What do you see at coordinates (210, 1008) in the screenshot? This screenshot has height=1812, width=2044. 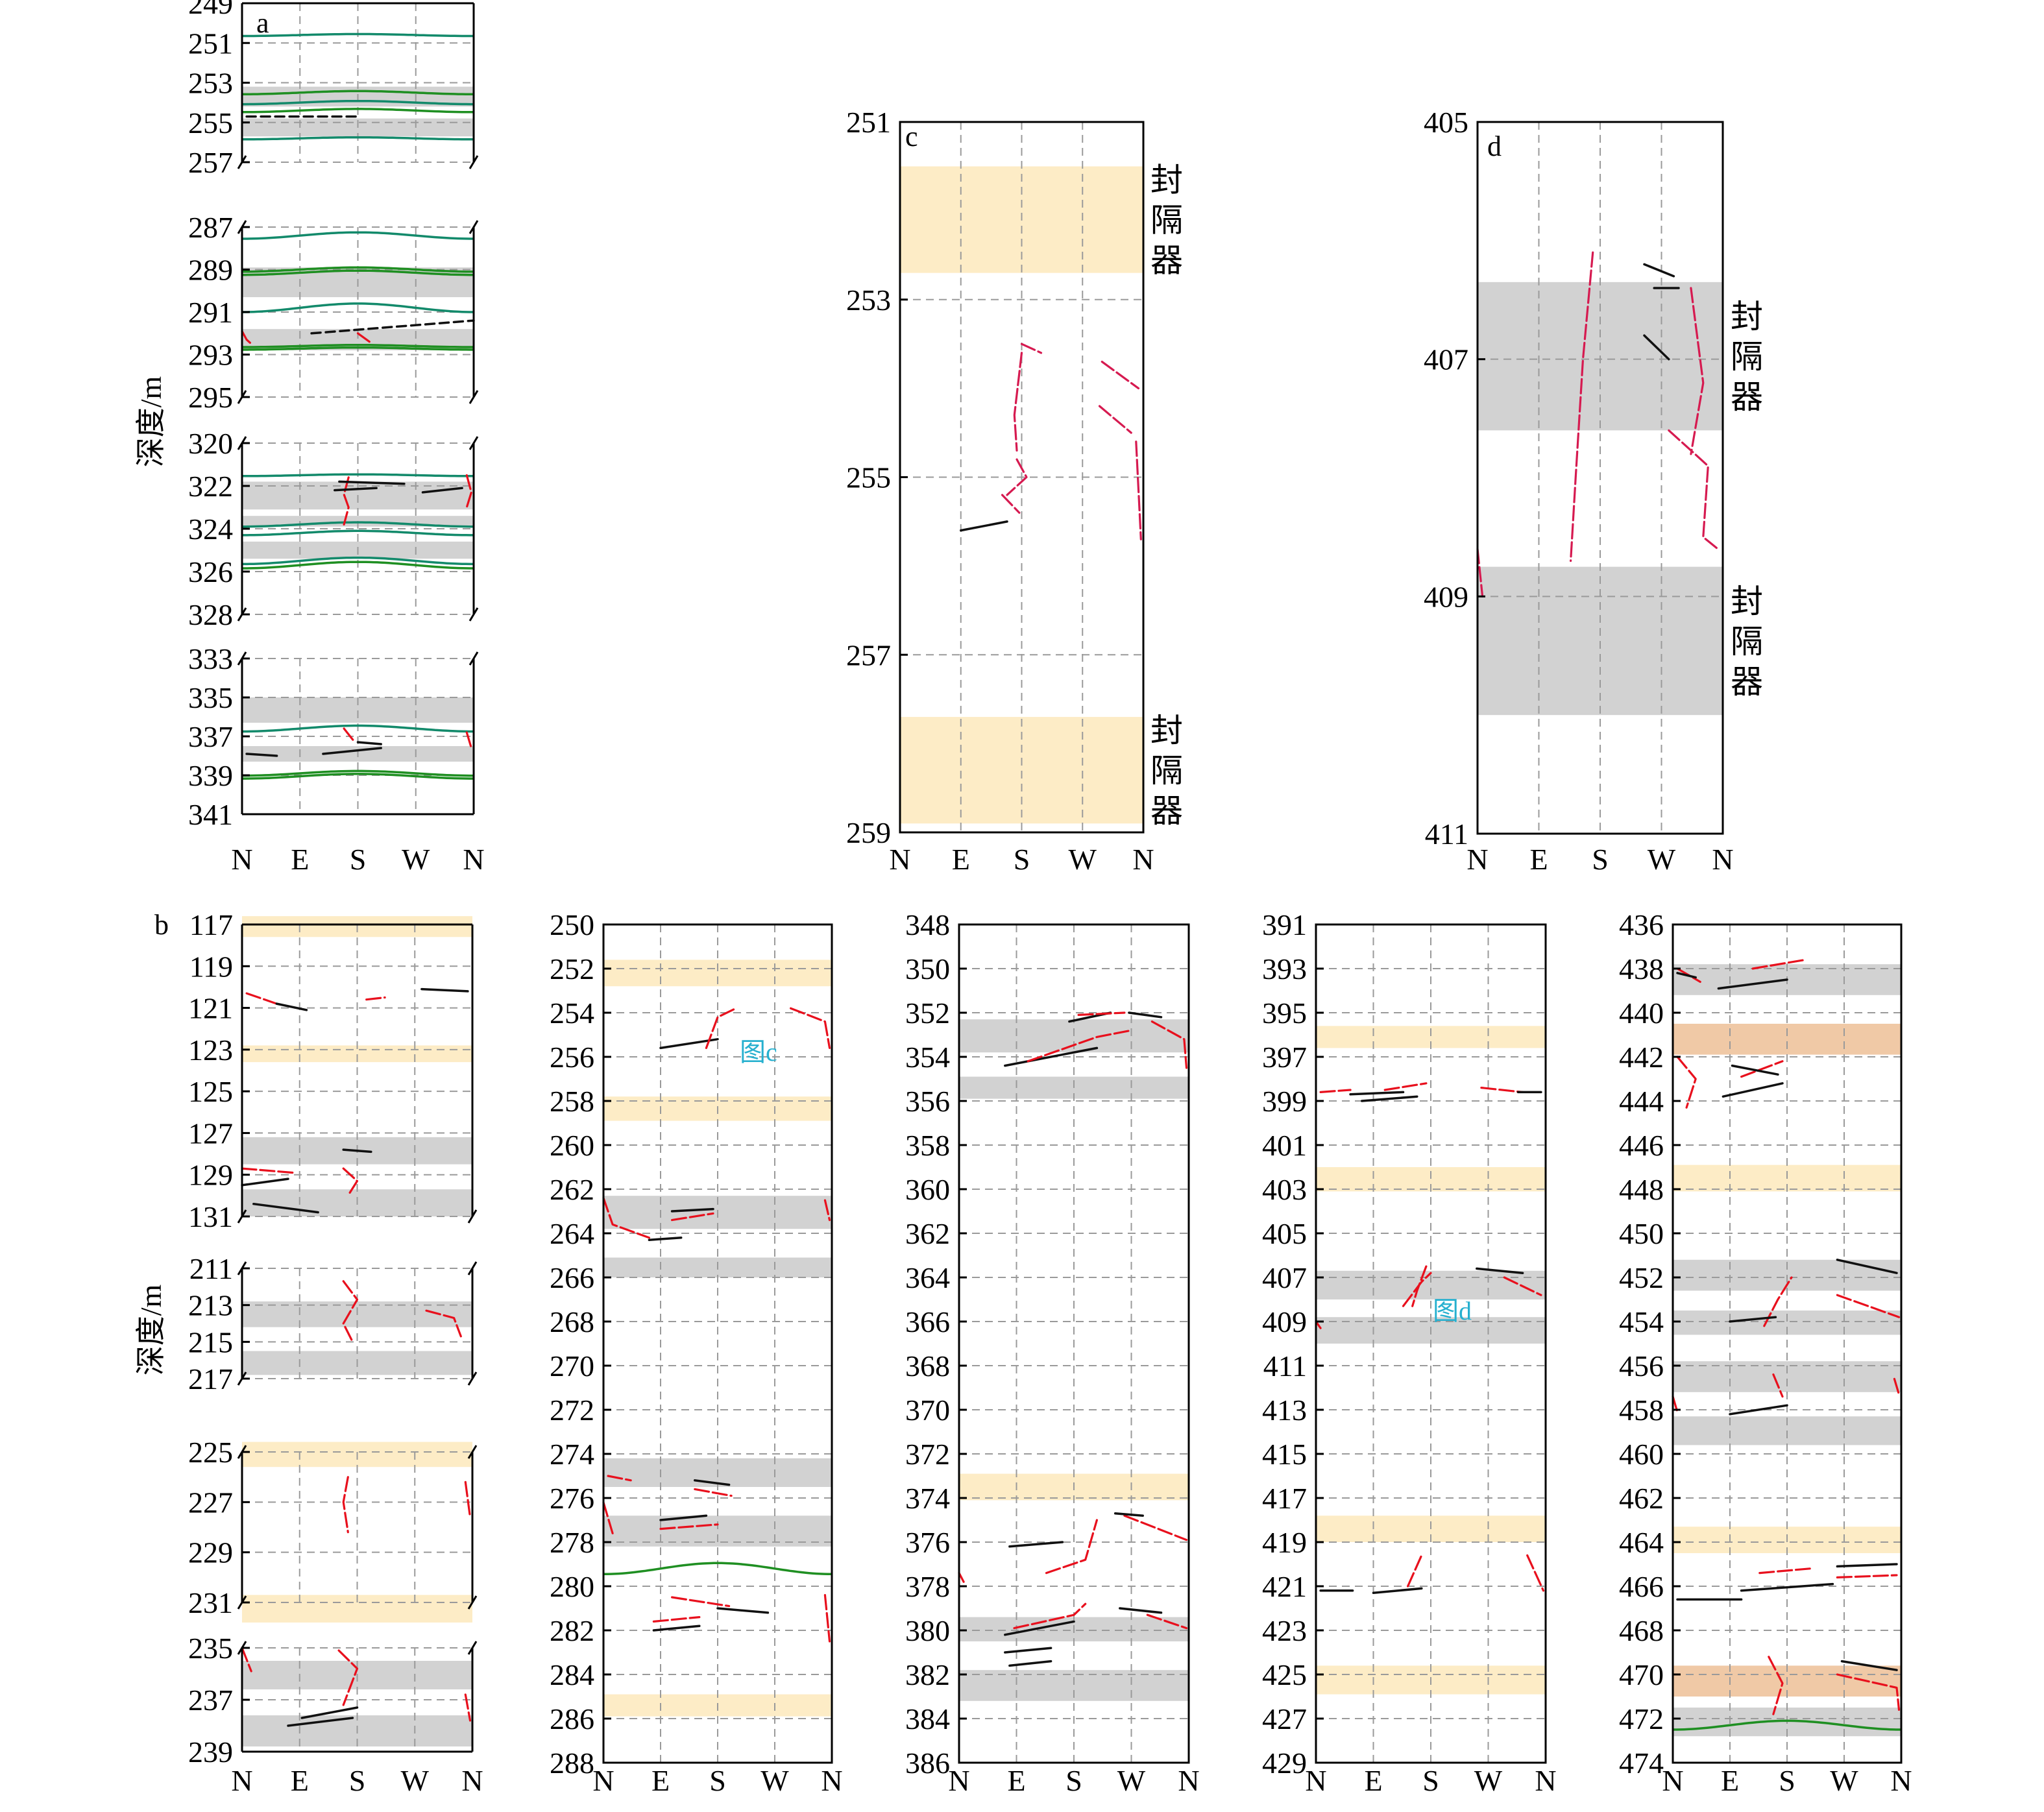 I see `ytick-label: 121` at bounding box center [210, 1008].